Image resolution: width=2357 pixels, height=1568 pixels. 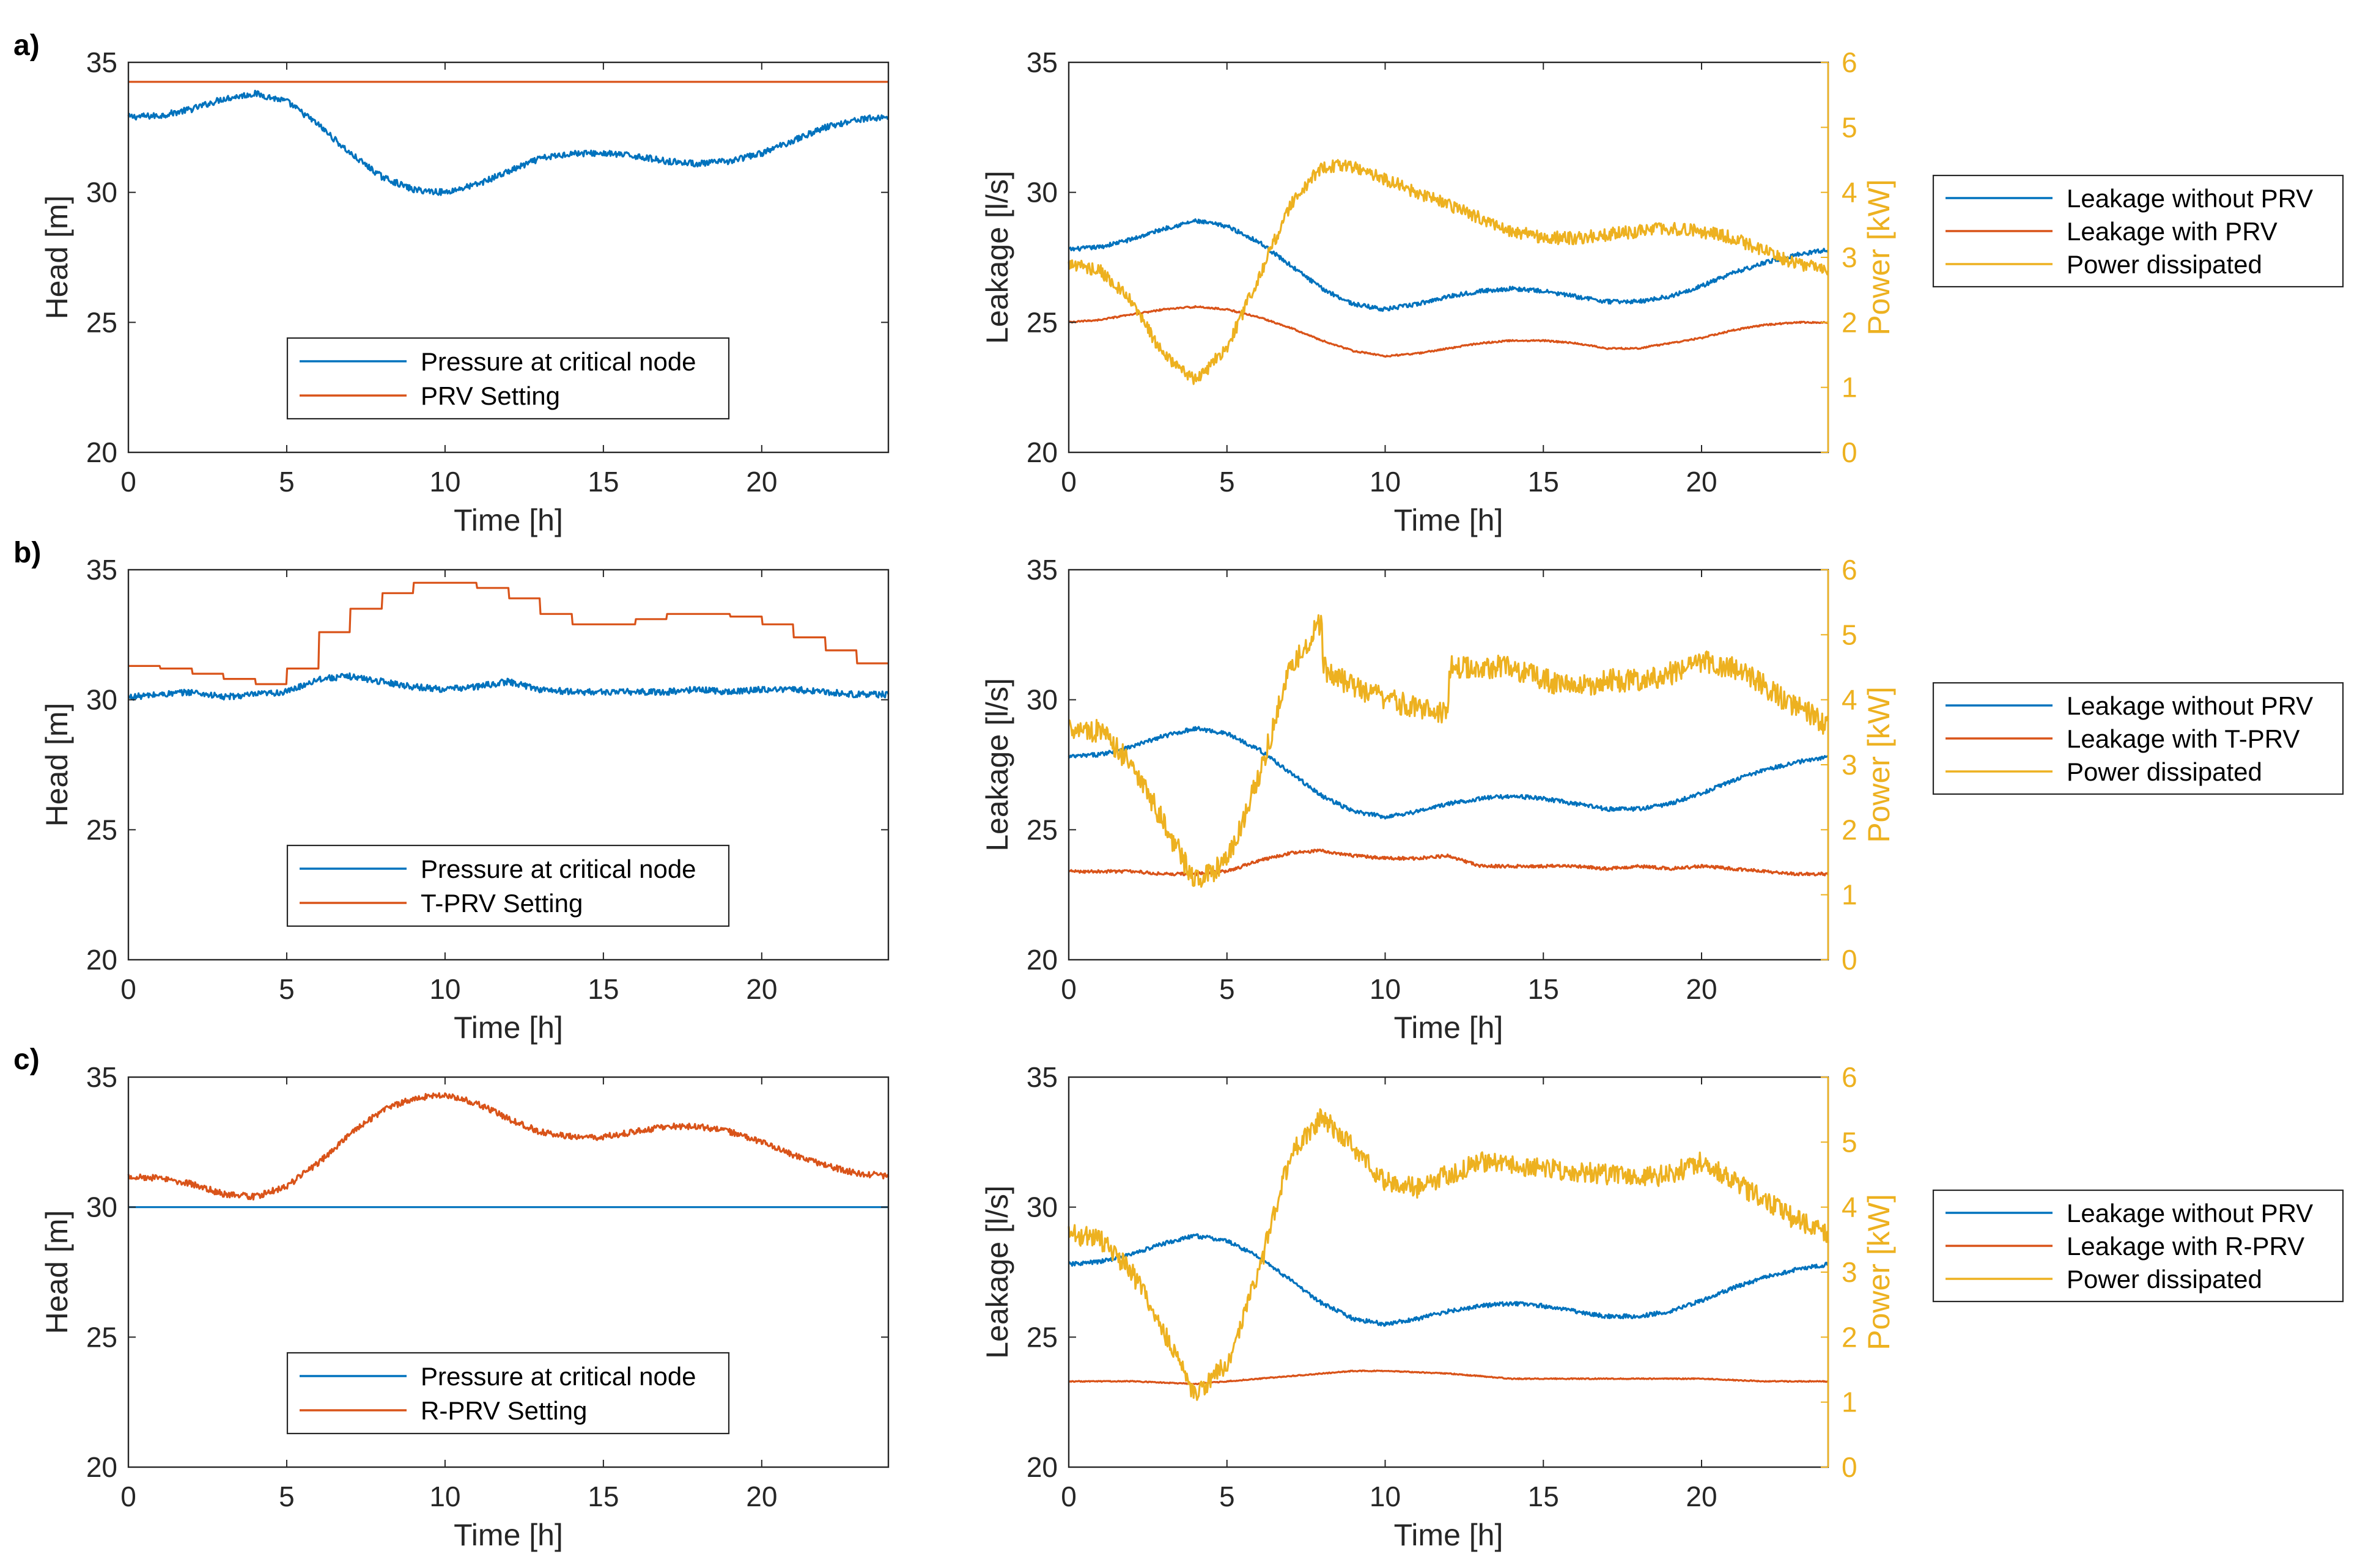 I want to click on y2-tick-label: 6, so click(x=1850, y=62).